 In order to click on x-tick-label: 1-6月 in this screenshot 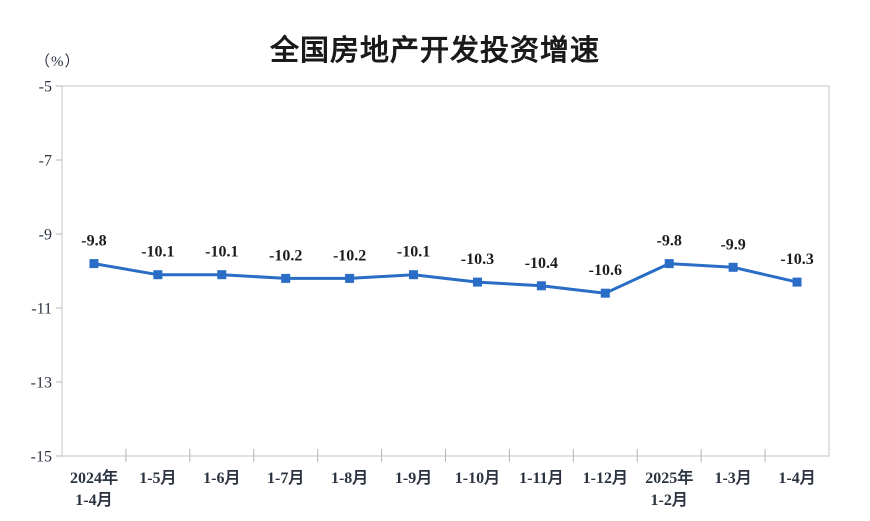, I will do `click(221, 478)`.